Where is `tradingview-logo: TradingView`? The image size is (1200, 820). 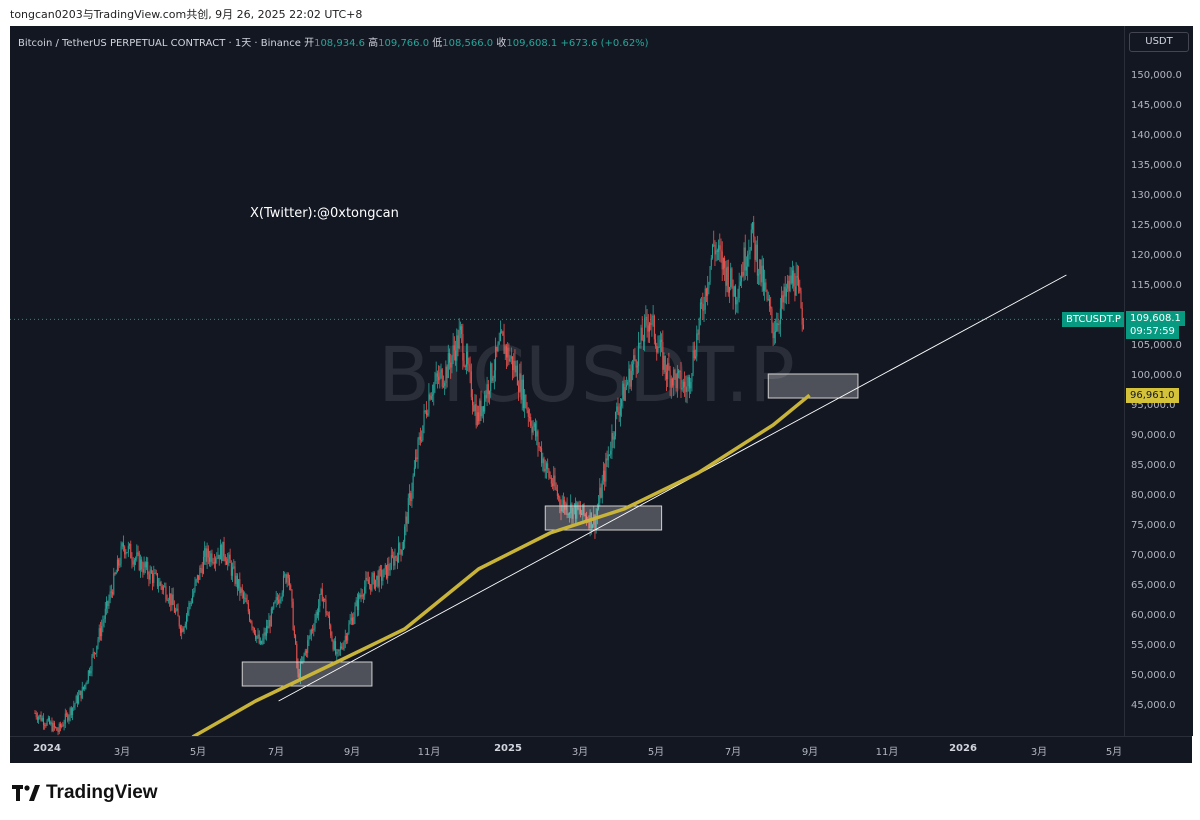
tradingview-logo: TradingView is located at coordinates (85, 793).